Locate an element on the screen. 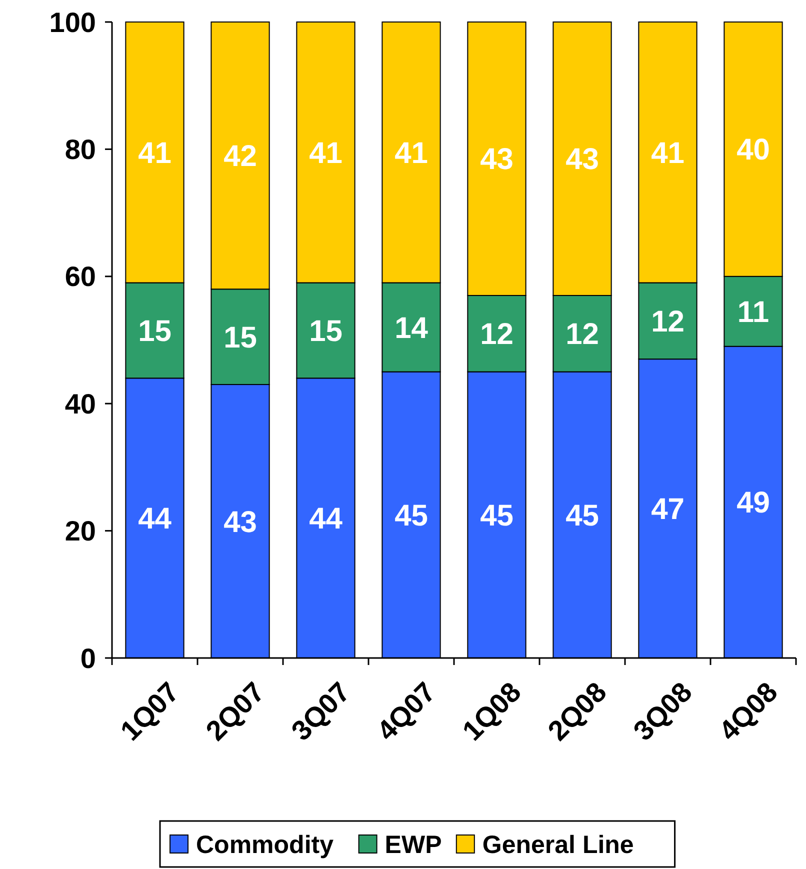 Image resolution: width=806 pixels, height=869 pixels. legend-label: Commodity is located at coordinates (265, 844).